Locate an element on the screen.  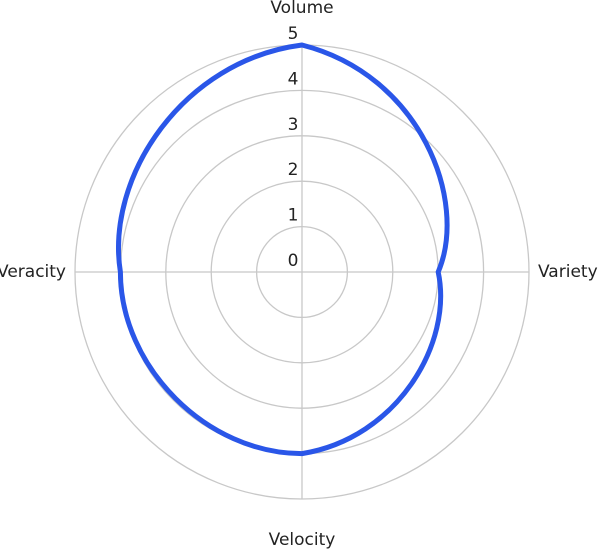
axis-label: Veracity is located at coordinates (33, 272).